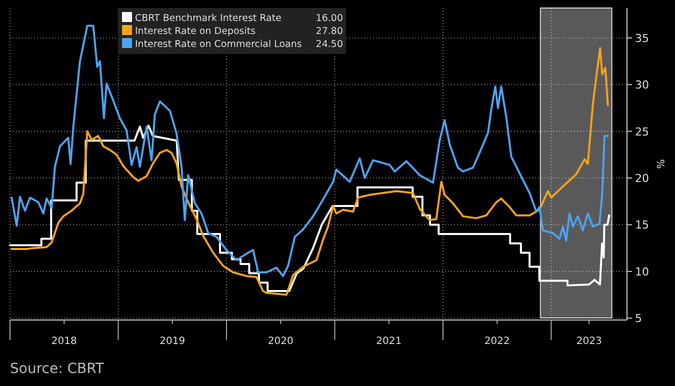 The width and height of the screenshot is (675, 386). Describe the element at coordinates (329, 18) in the screenshot. I see `annotation: 16.00` at that location.